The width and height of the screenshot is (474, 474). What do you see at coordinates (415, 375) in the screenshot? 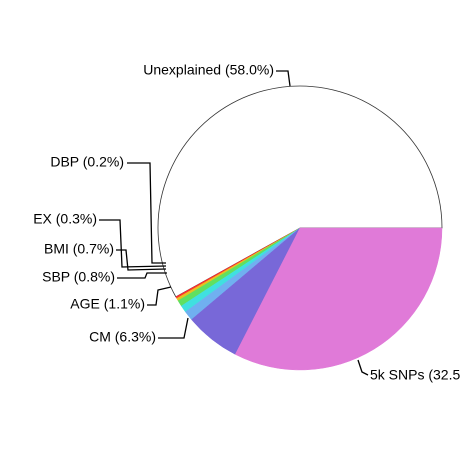
I see `slice-label: 5k SNPs (32.5` at bounding box center [415, 375].